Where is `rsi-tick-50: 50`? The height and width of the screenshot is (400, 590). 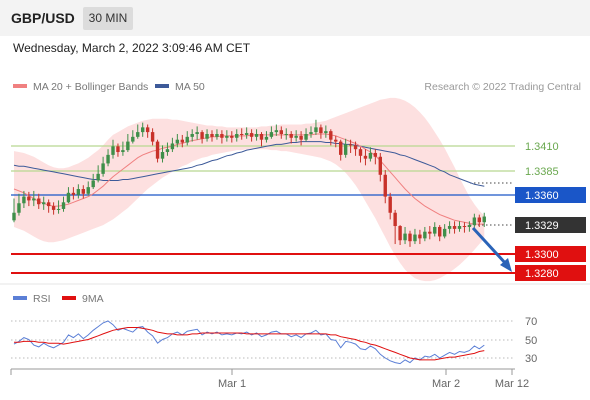 rsi-tick-50: 50 is located at coordinates (531, 341).